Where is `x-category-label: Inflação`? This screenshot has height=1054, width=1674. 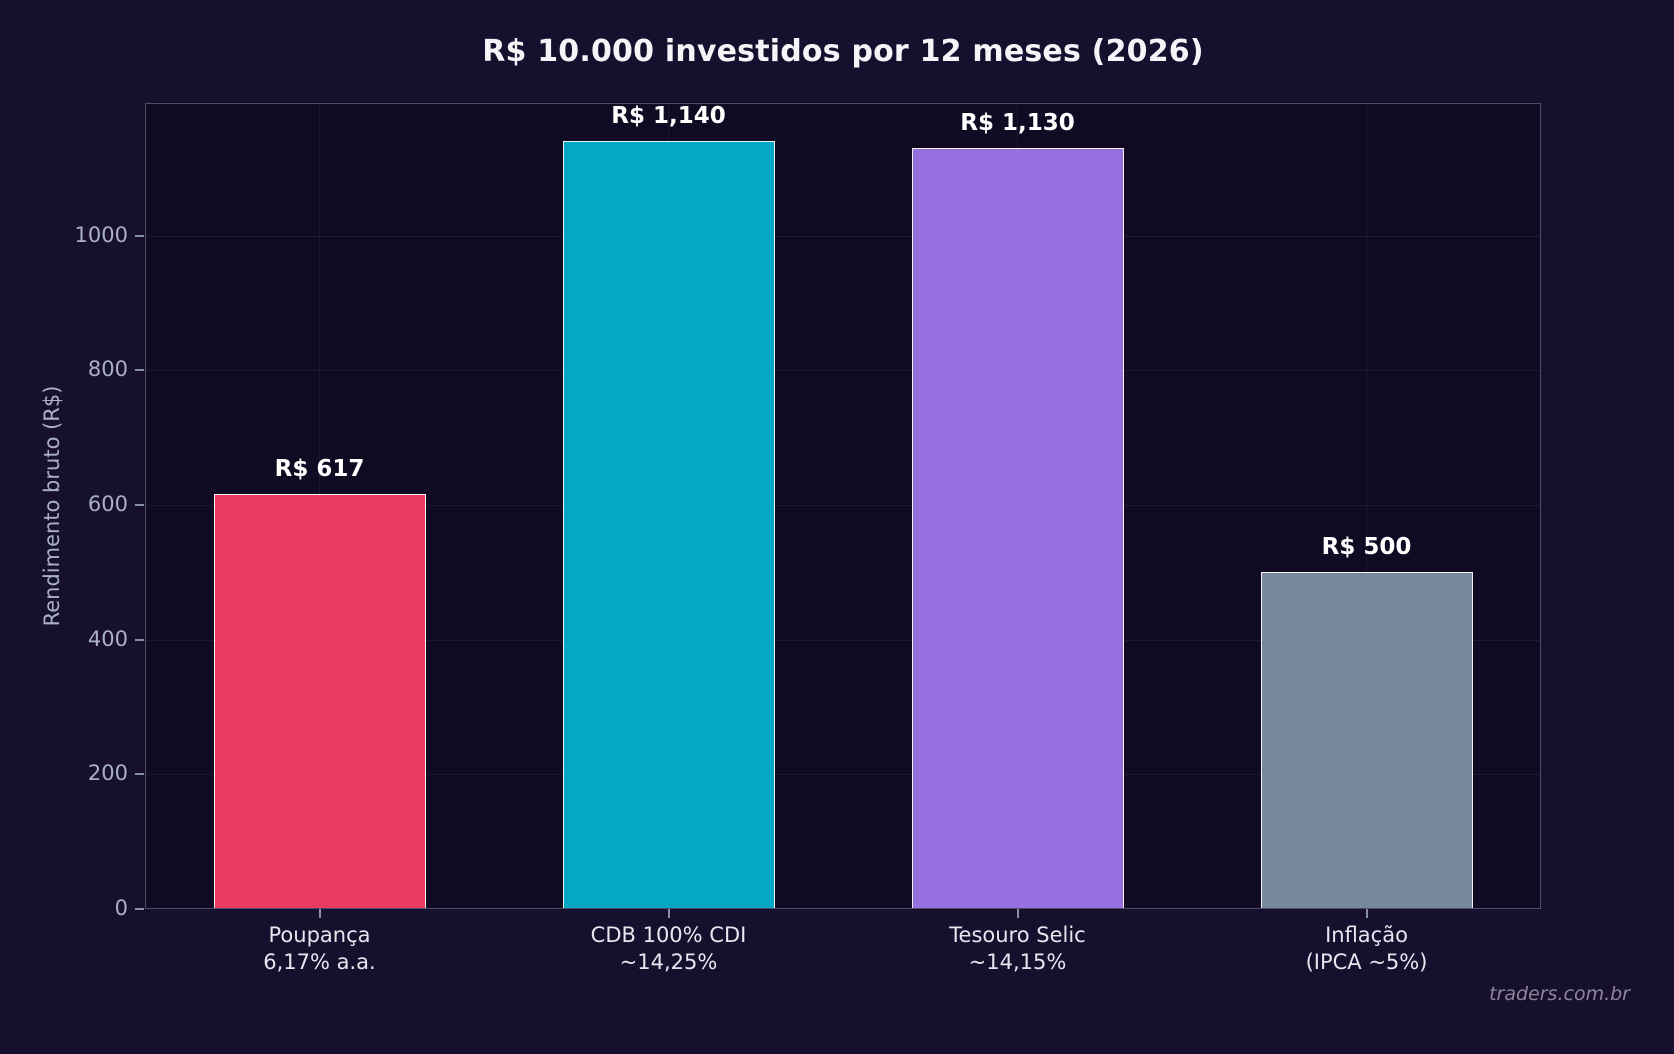 x-category-label: Inflação is located at coordinates (1366, 935).